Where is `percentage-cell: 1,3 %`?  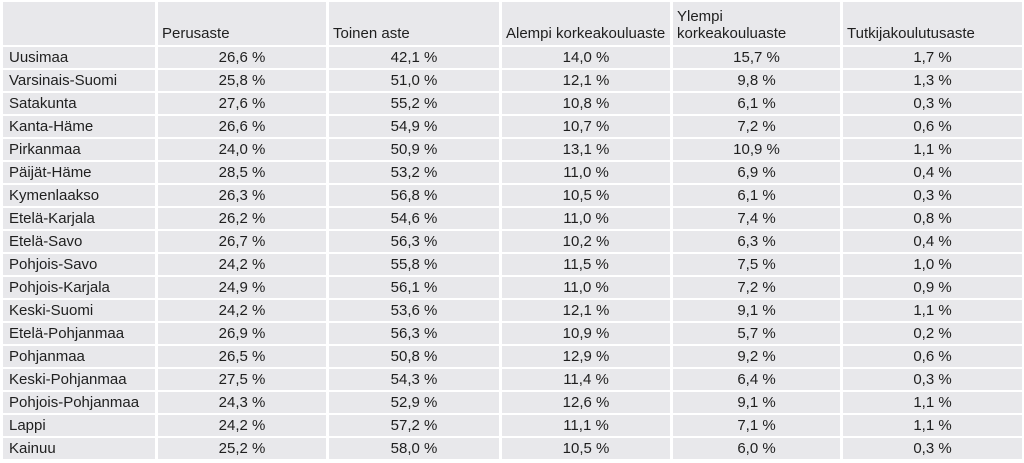
percentage-cell: 1,3 % is located at coordinates (932, 80).